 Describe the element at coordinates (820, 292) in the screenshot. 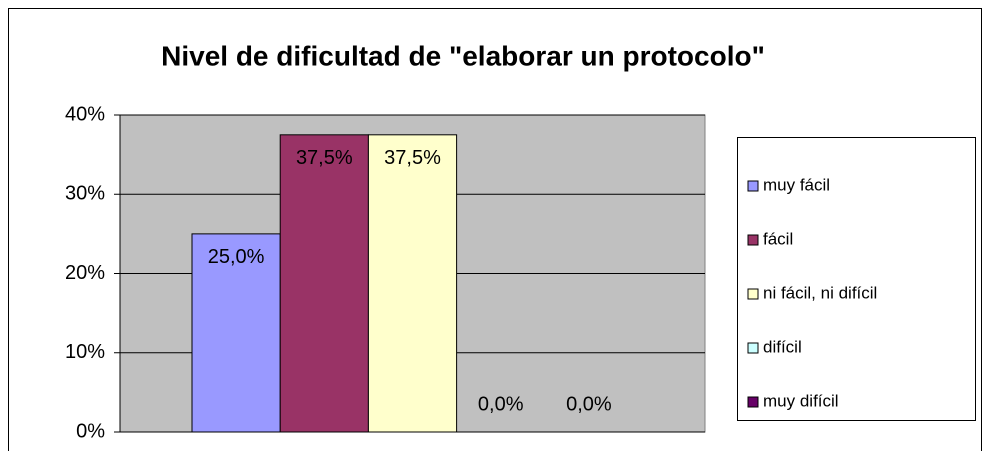

I see `legend-label: ni fácil, ni difícil` at that location.